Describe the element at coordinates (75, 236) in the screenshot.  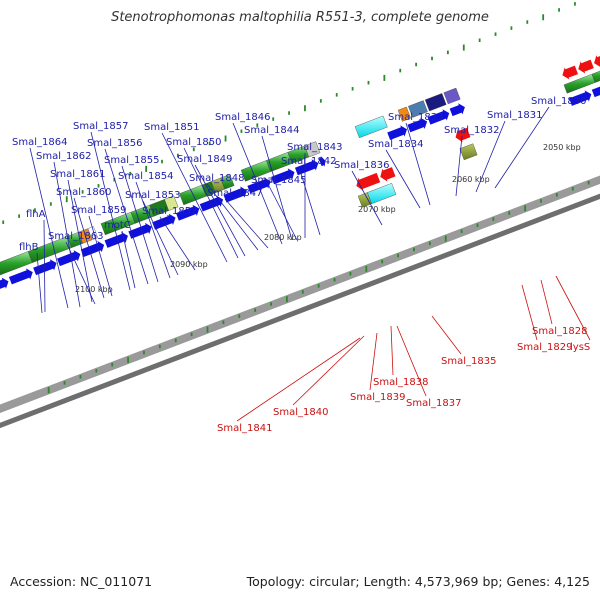
I see `gene-label-top: Smal_1863` at that location.